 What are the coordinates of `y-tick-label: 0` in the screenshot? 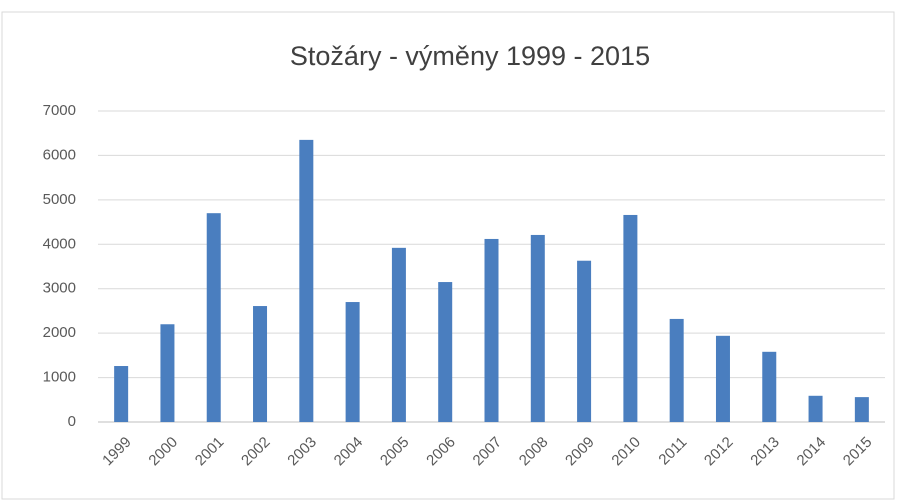 It's located at (72, 421).